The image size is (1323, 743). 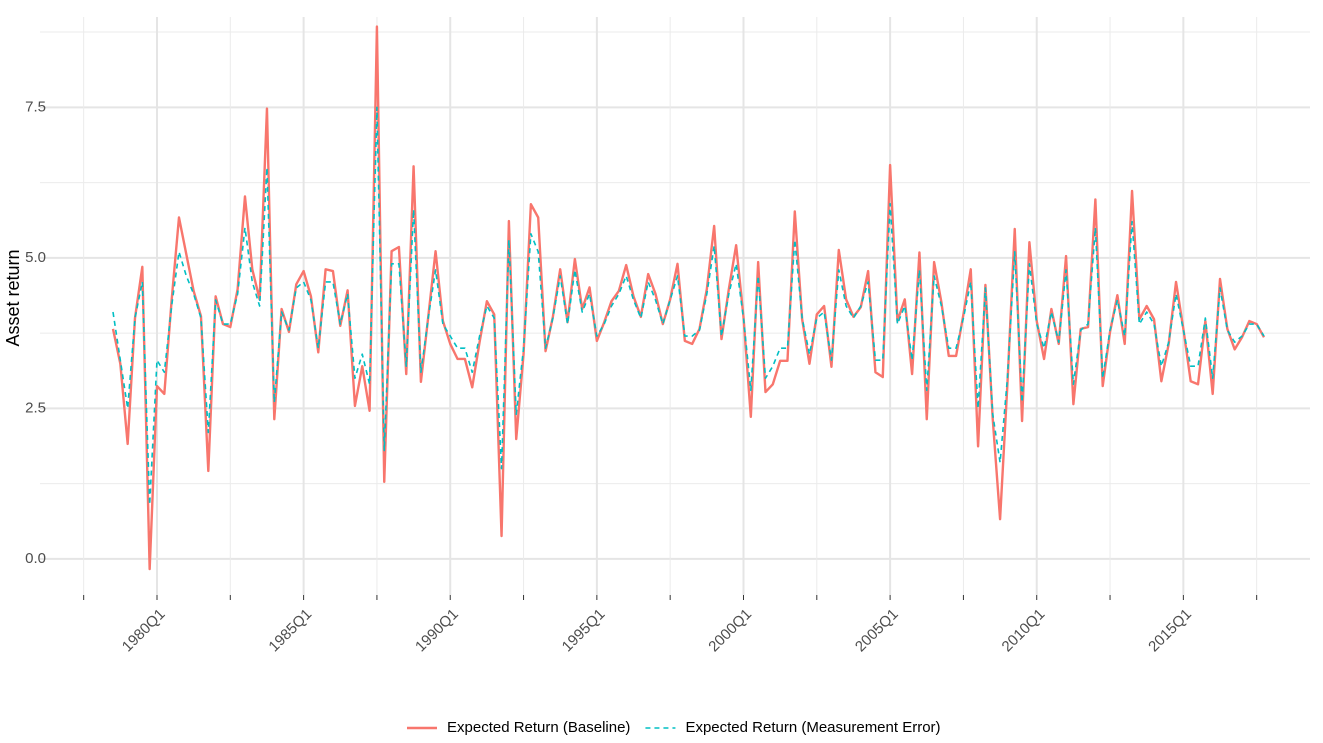 I want to click on x-tick-label: 2000Q1, so click(x=730, y=631).